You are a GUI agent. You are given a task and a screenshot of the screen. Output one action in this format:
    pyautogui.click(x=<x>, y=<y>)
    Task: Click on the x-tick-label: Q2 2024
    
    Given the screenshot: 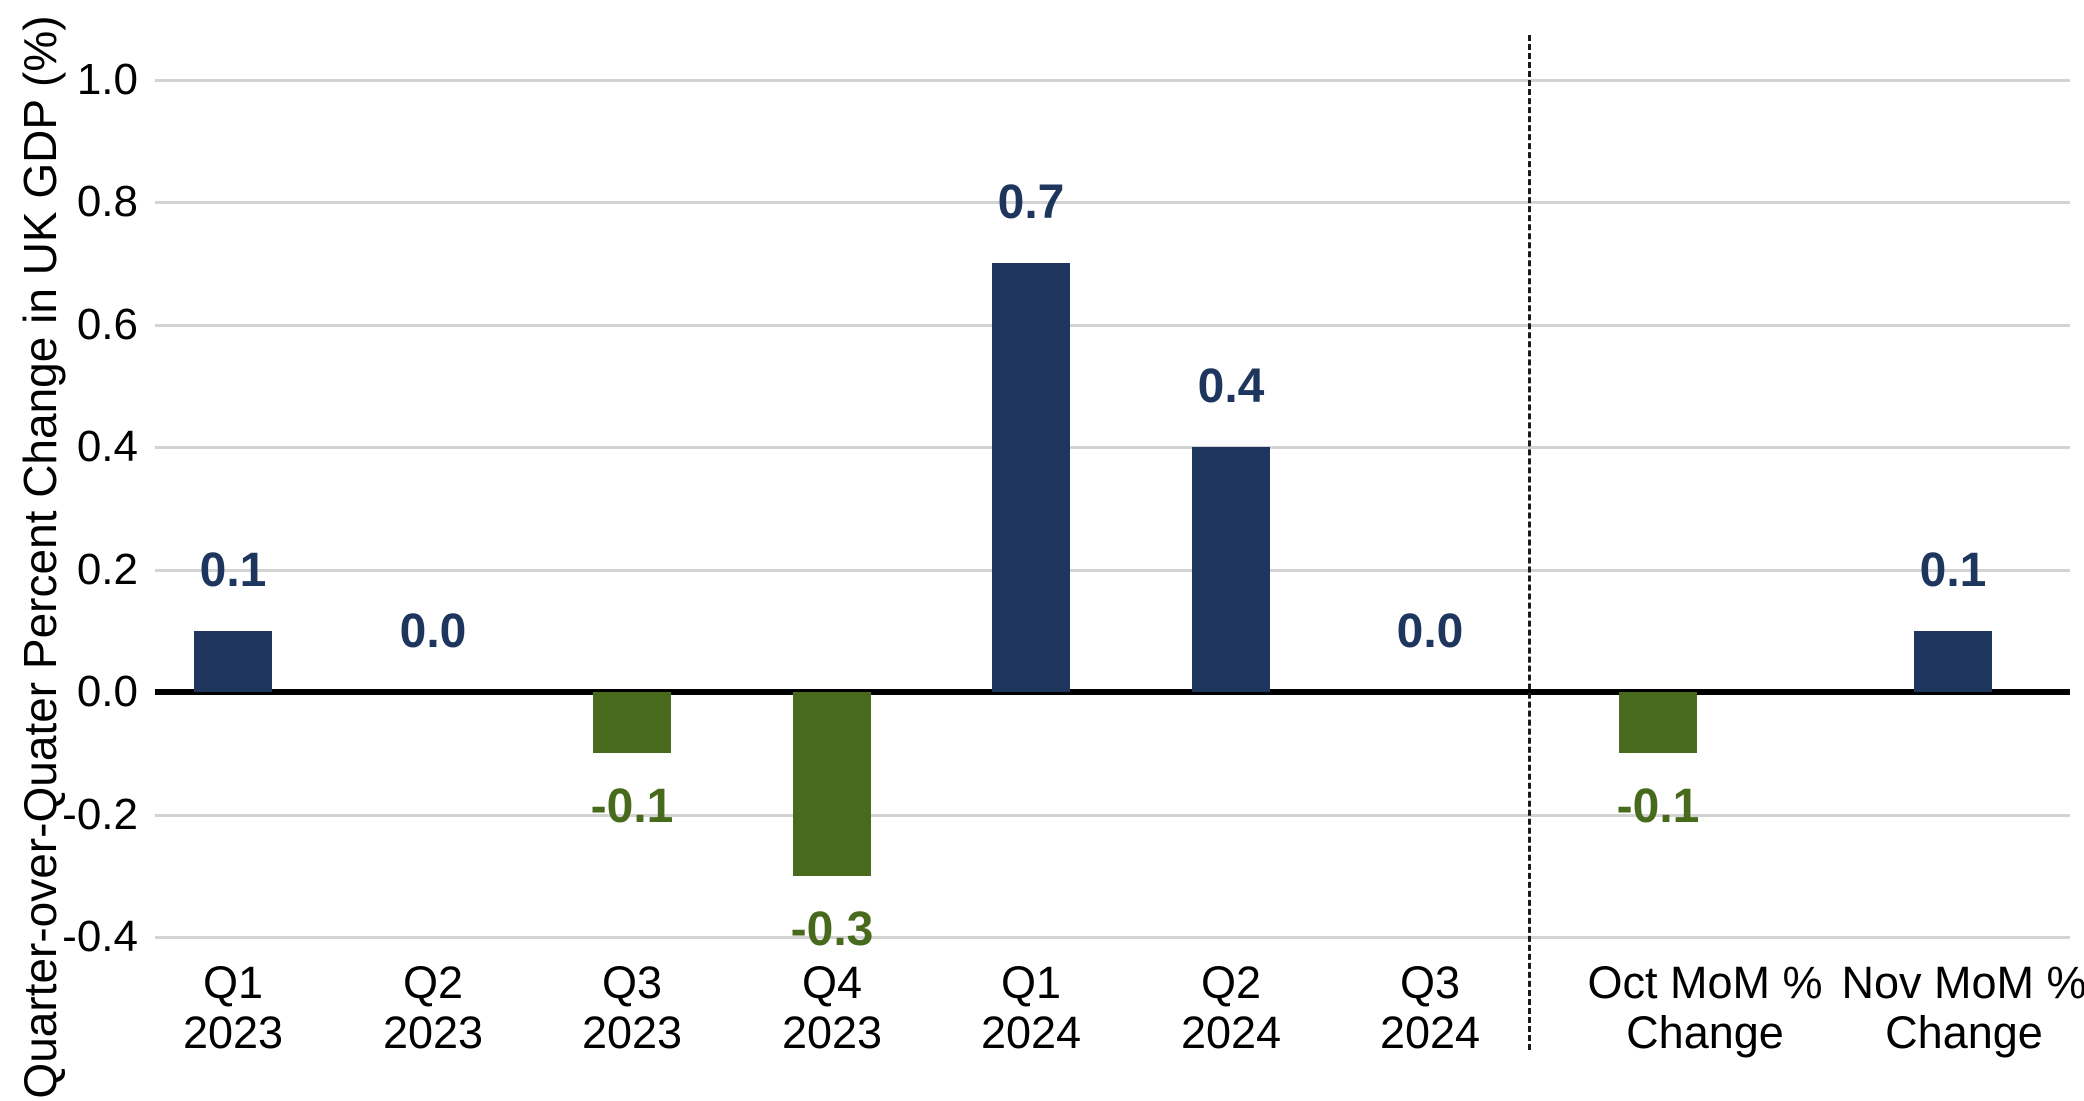 What is the action you would take?
    pyautogui.click(x=1231, y=1008)
    